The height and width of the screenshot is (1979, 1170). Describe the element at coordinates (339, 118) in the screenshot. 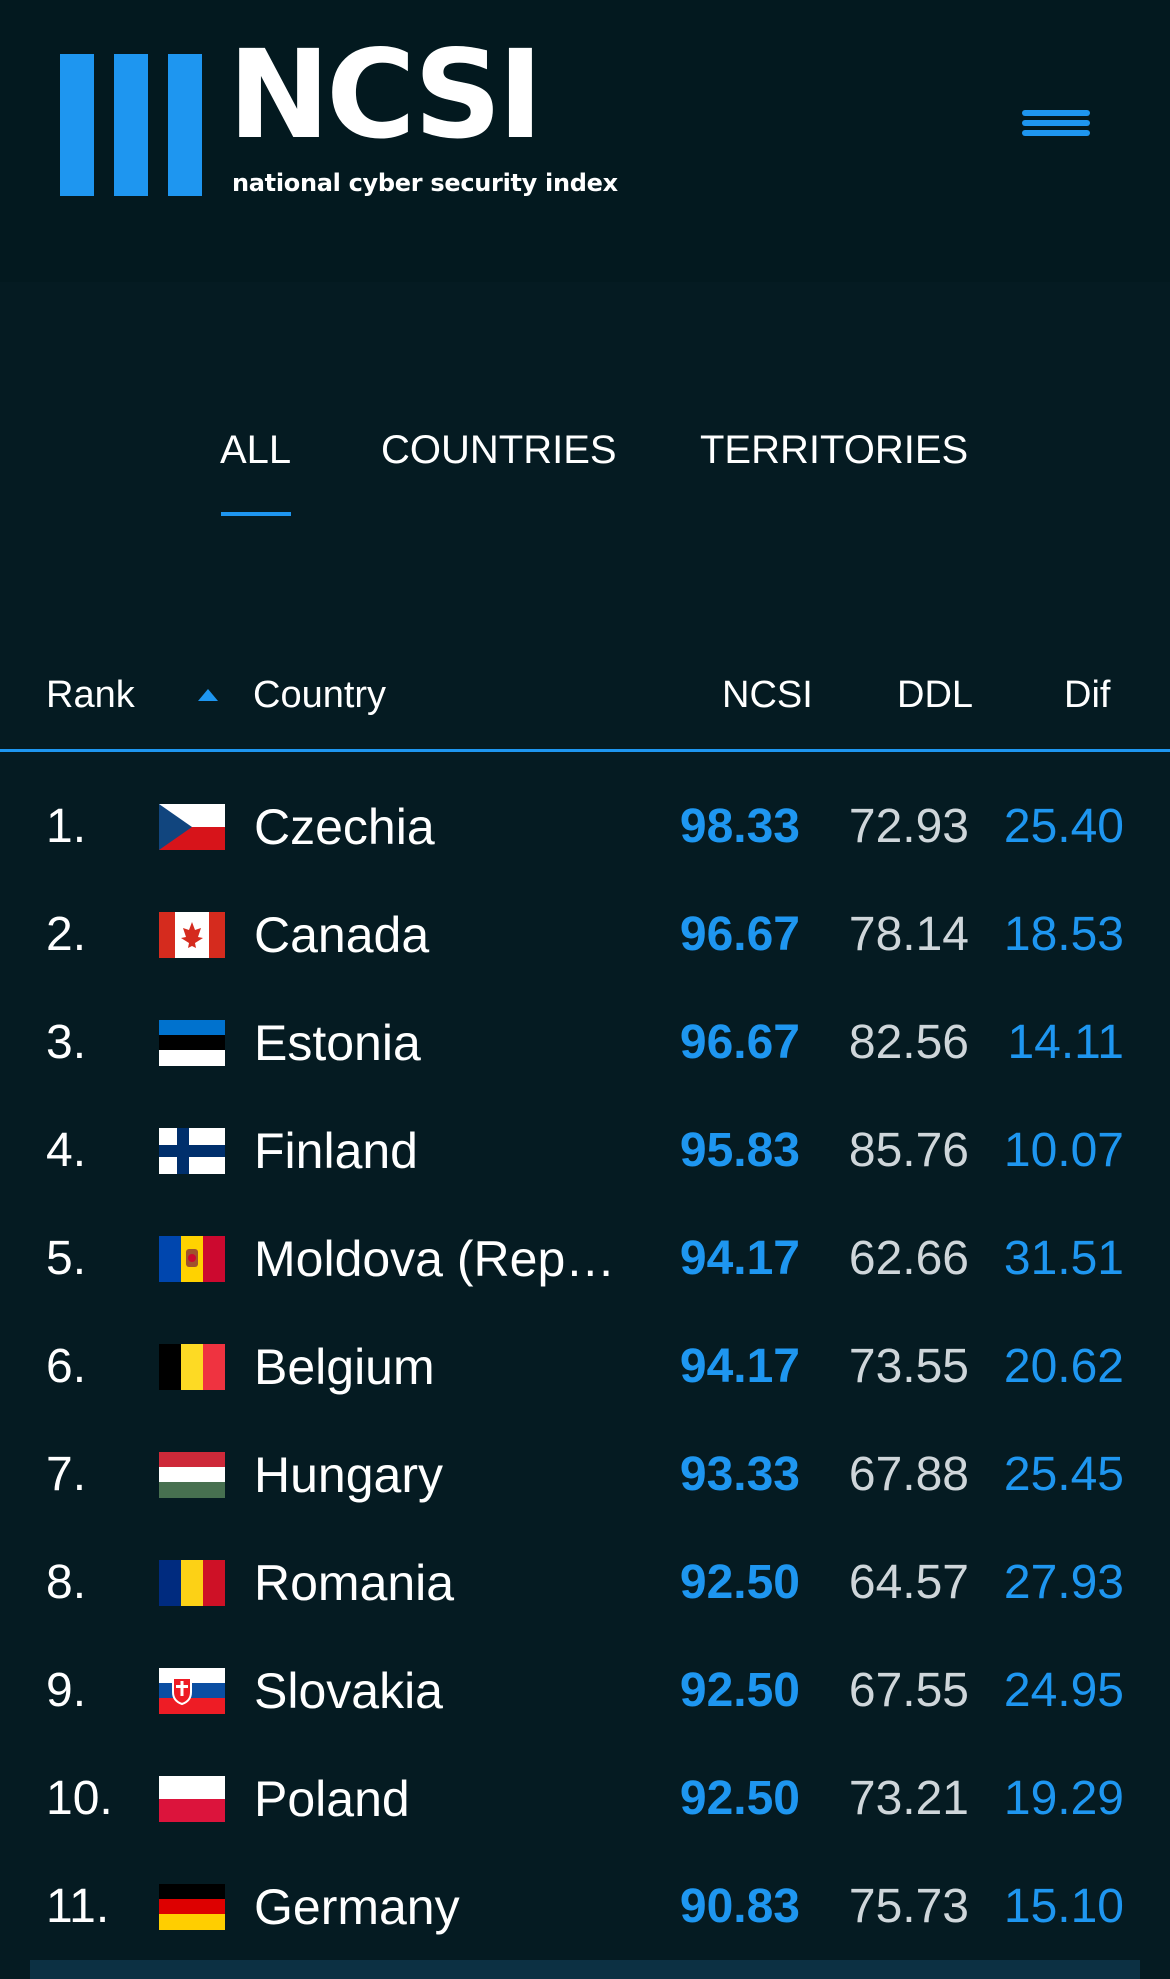

I see `ncsi-logo: NCSI national cyber security index` at that location.